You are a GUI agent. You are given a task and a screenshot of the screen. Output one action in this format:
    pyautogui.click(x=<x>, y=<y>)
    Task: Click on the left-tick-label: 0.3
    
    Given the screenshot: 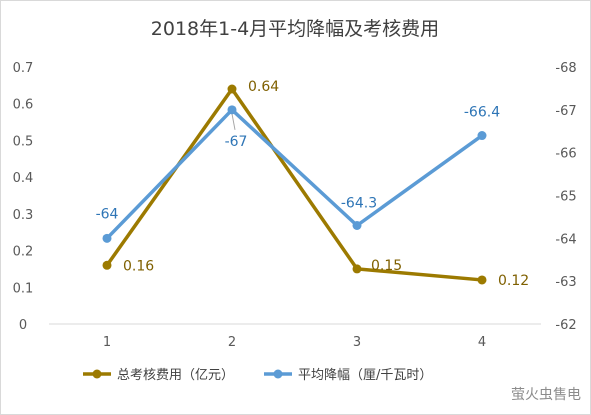 What is the action you would take?
    pyautogui.click(x=23, y=215)
    